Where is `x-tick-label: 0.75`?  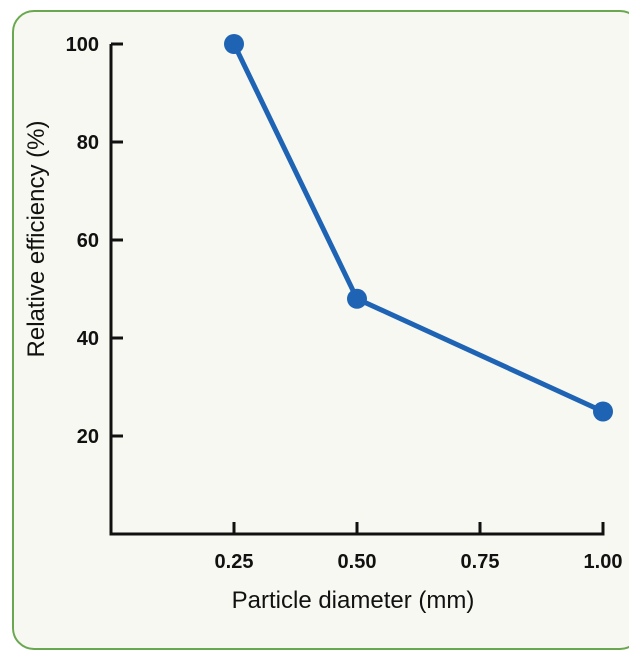 x-tick-label: 0.75 is located at coordinates (480, 562).